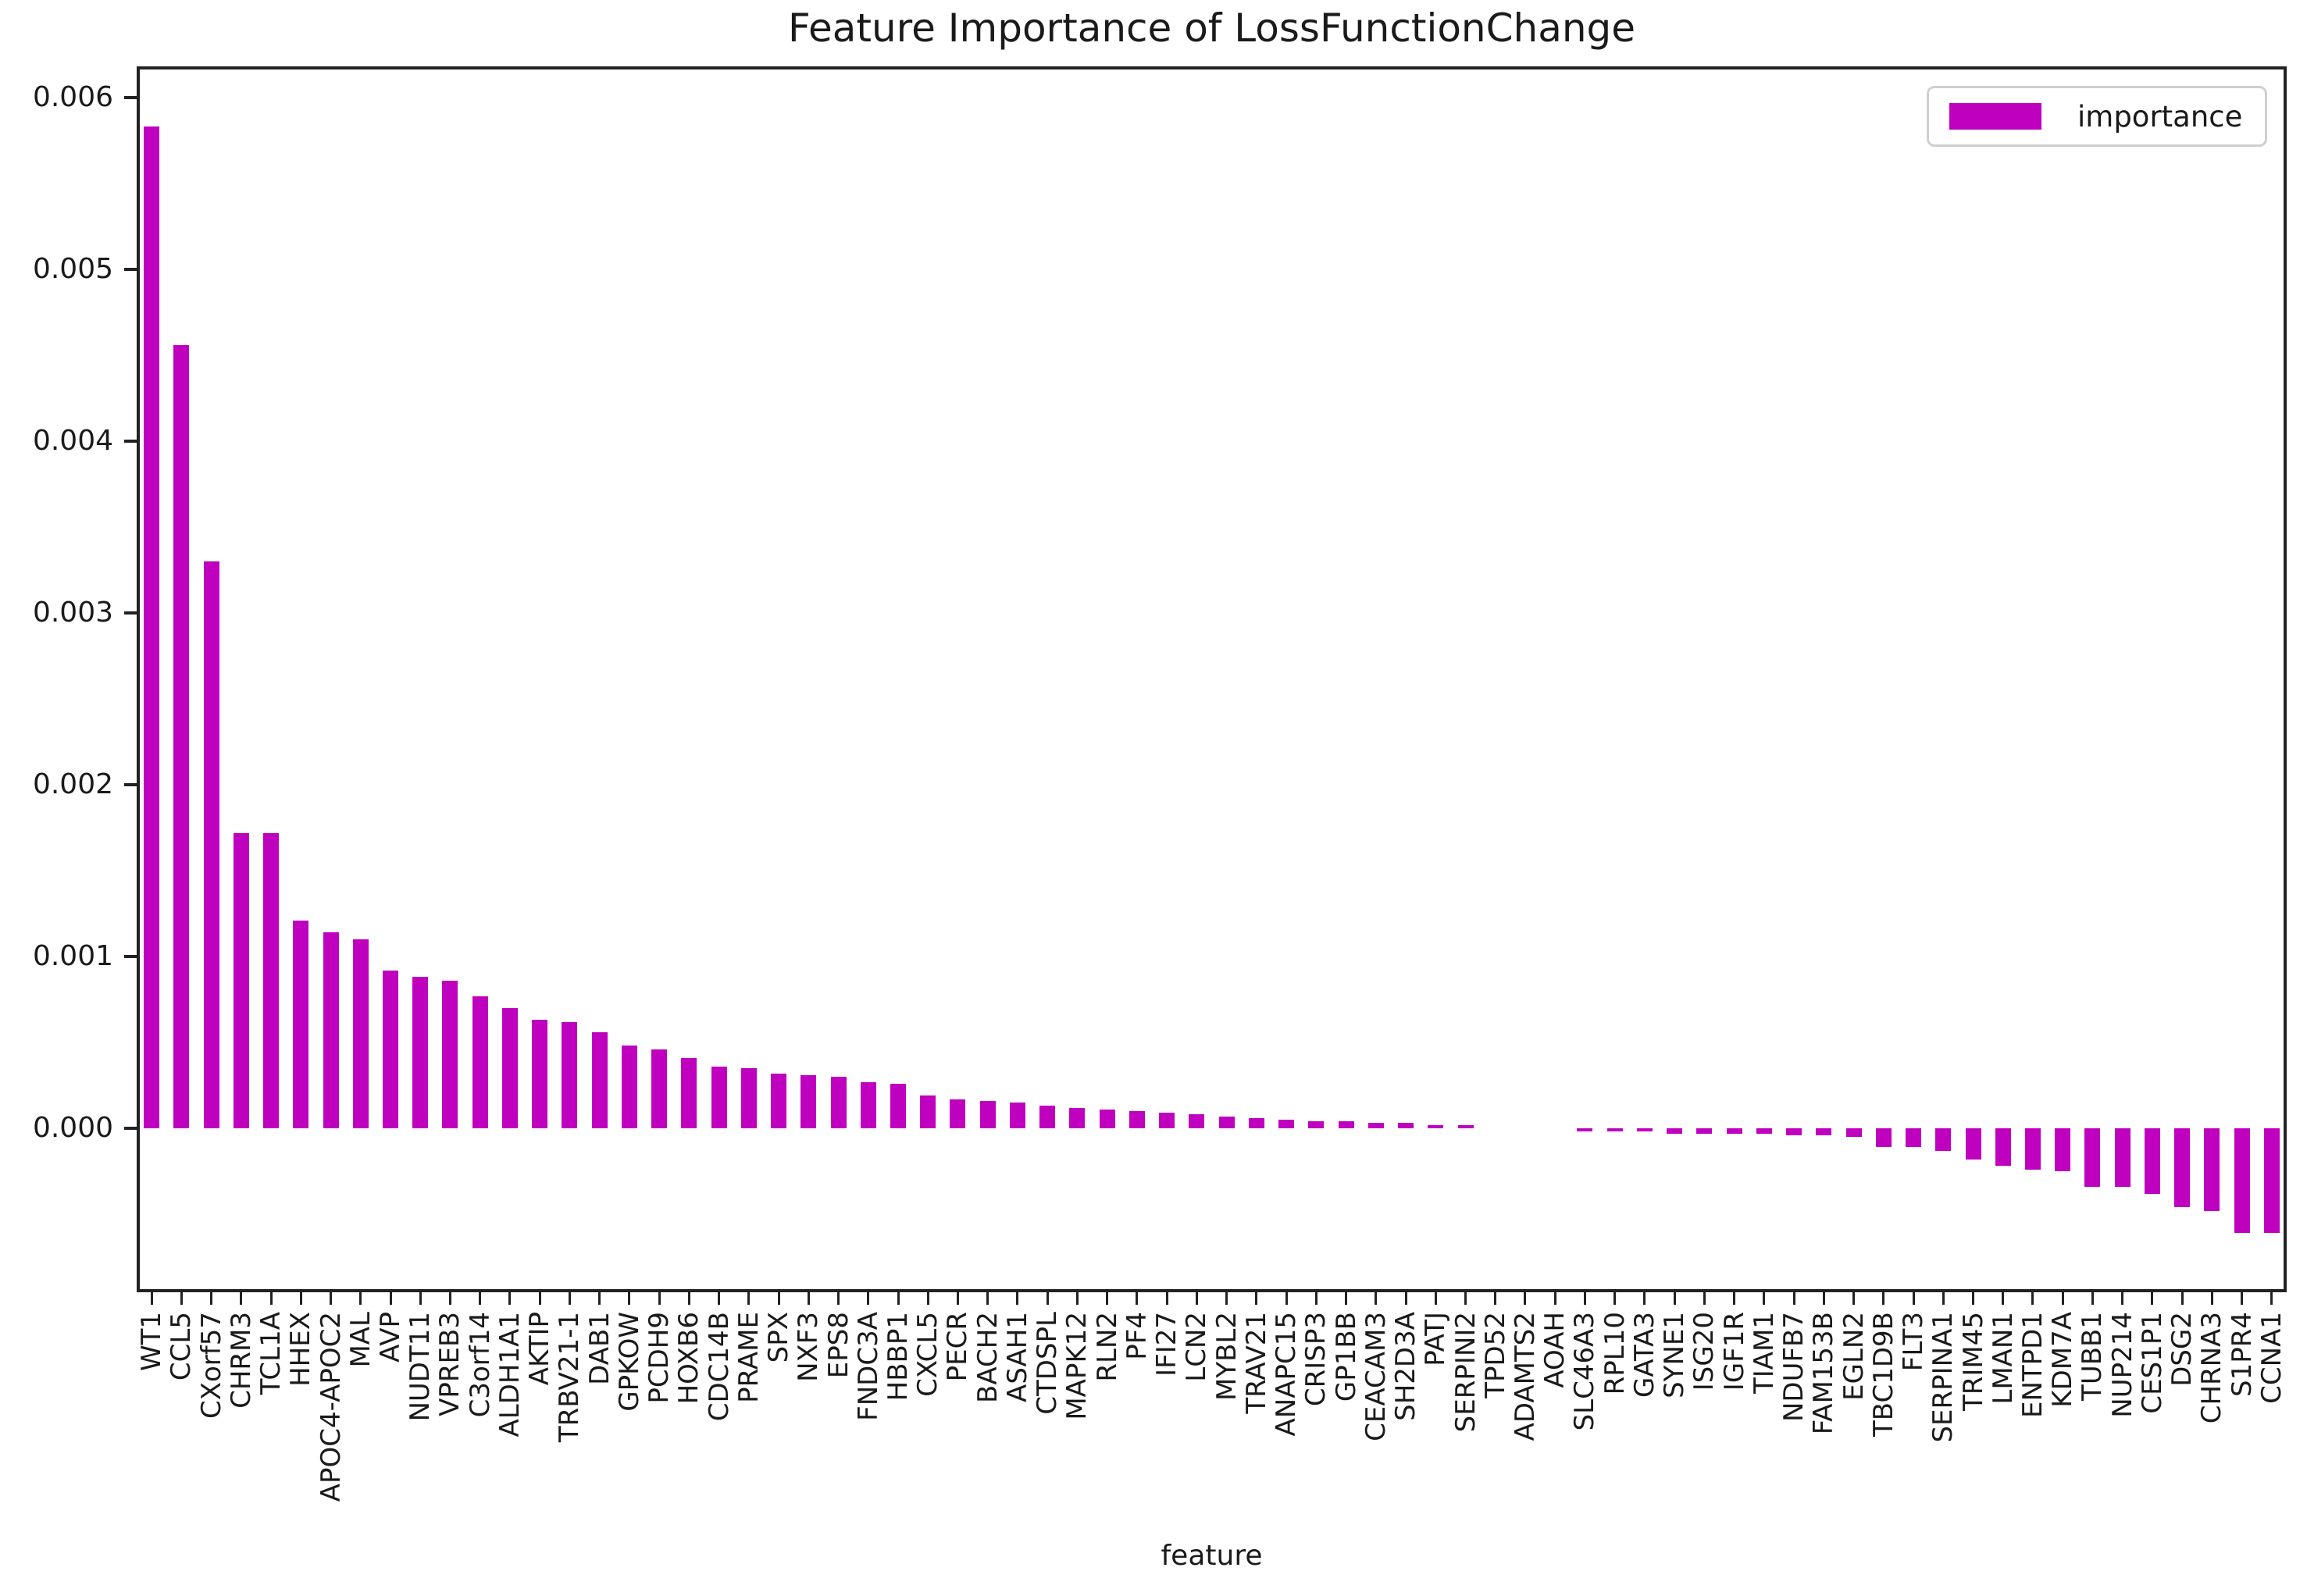 This screenshot has width=2307, height=1596. Describe the element at coordinates (2093, 1356) in the screenshot. I see `x-tick-label: TUBB1` at that location.